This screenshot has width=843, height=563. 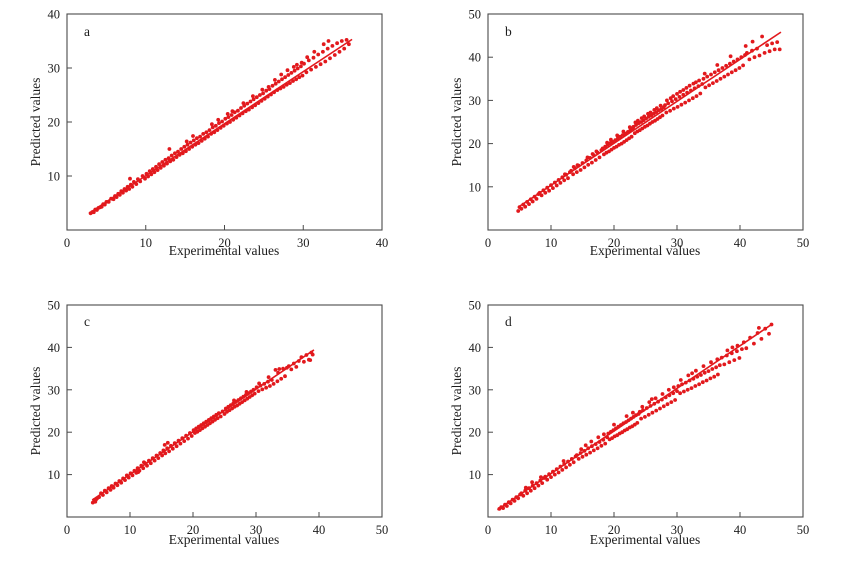 I want to click on y-axis-title-c: Predicted values, so click(x=35, y=411).